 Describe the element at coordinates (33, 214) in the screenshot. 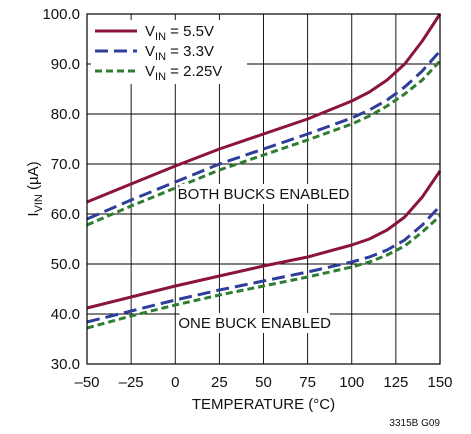

I see `y-axis-label-main: I` at that location.